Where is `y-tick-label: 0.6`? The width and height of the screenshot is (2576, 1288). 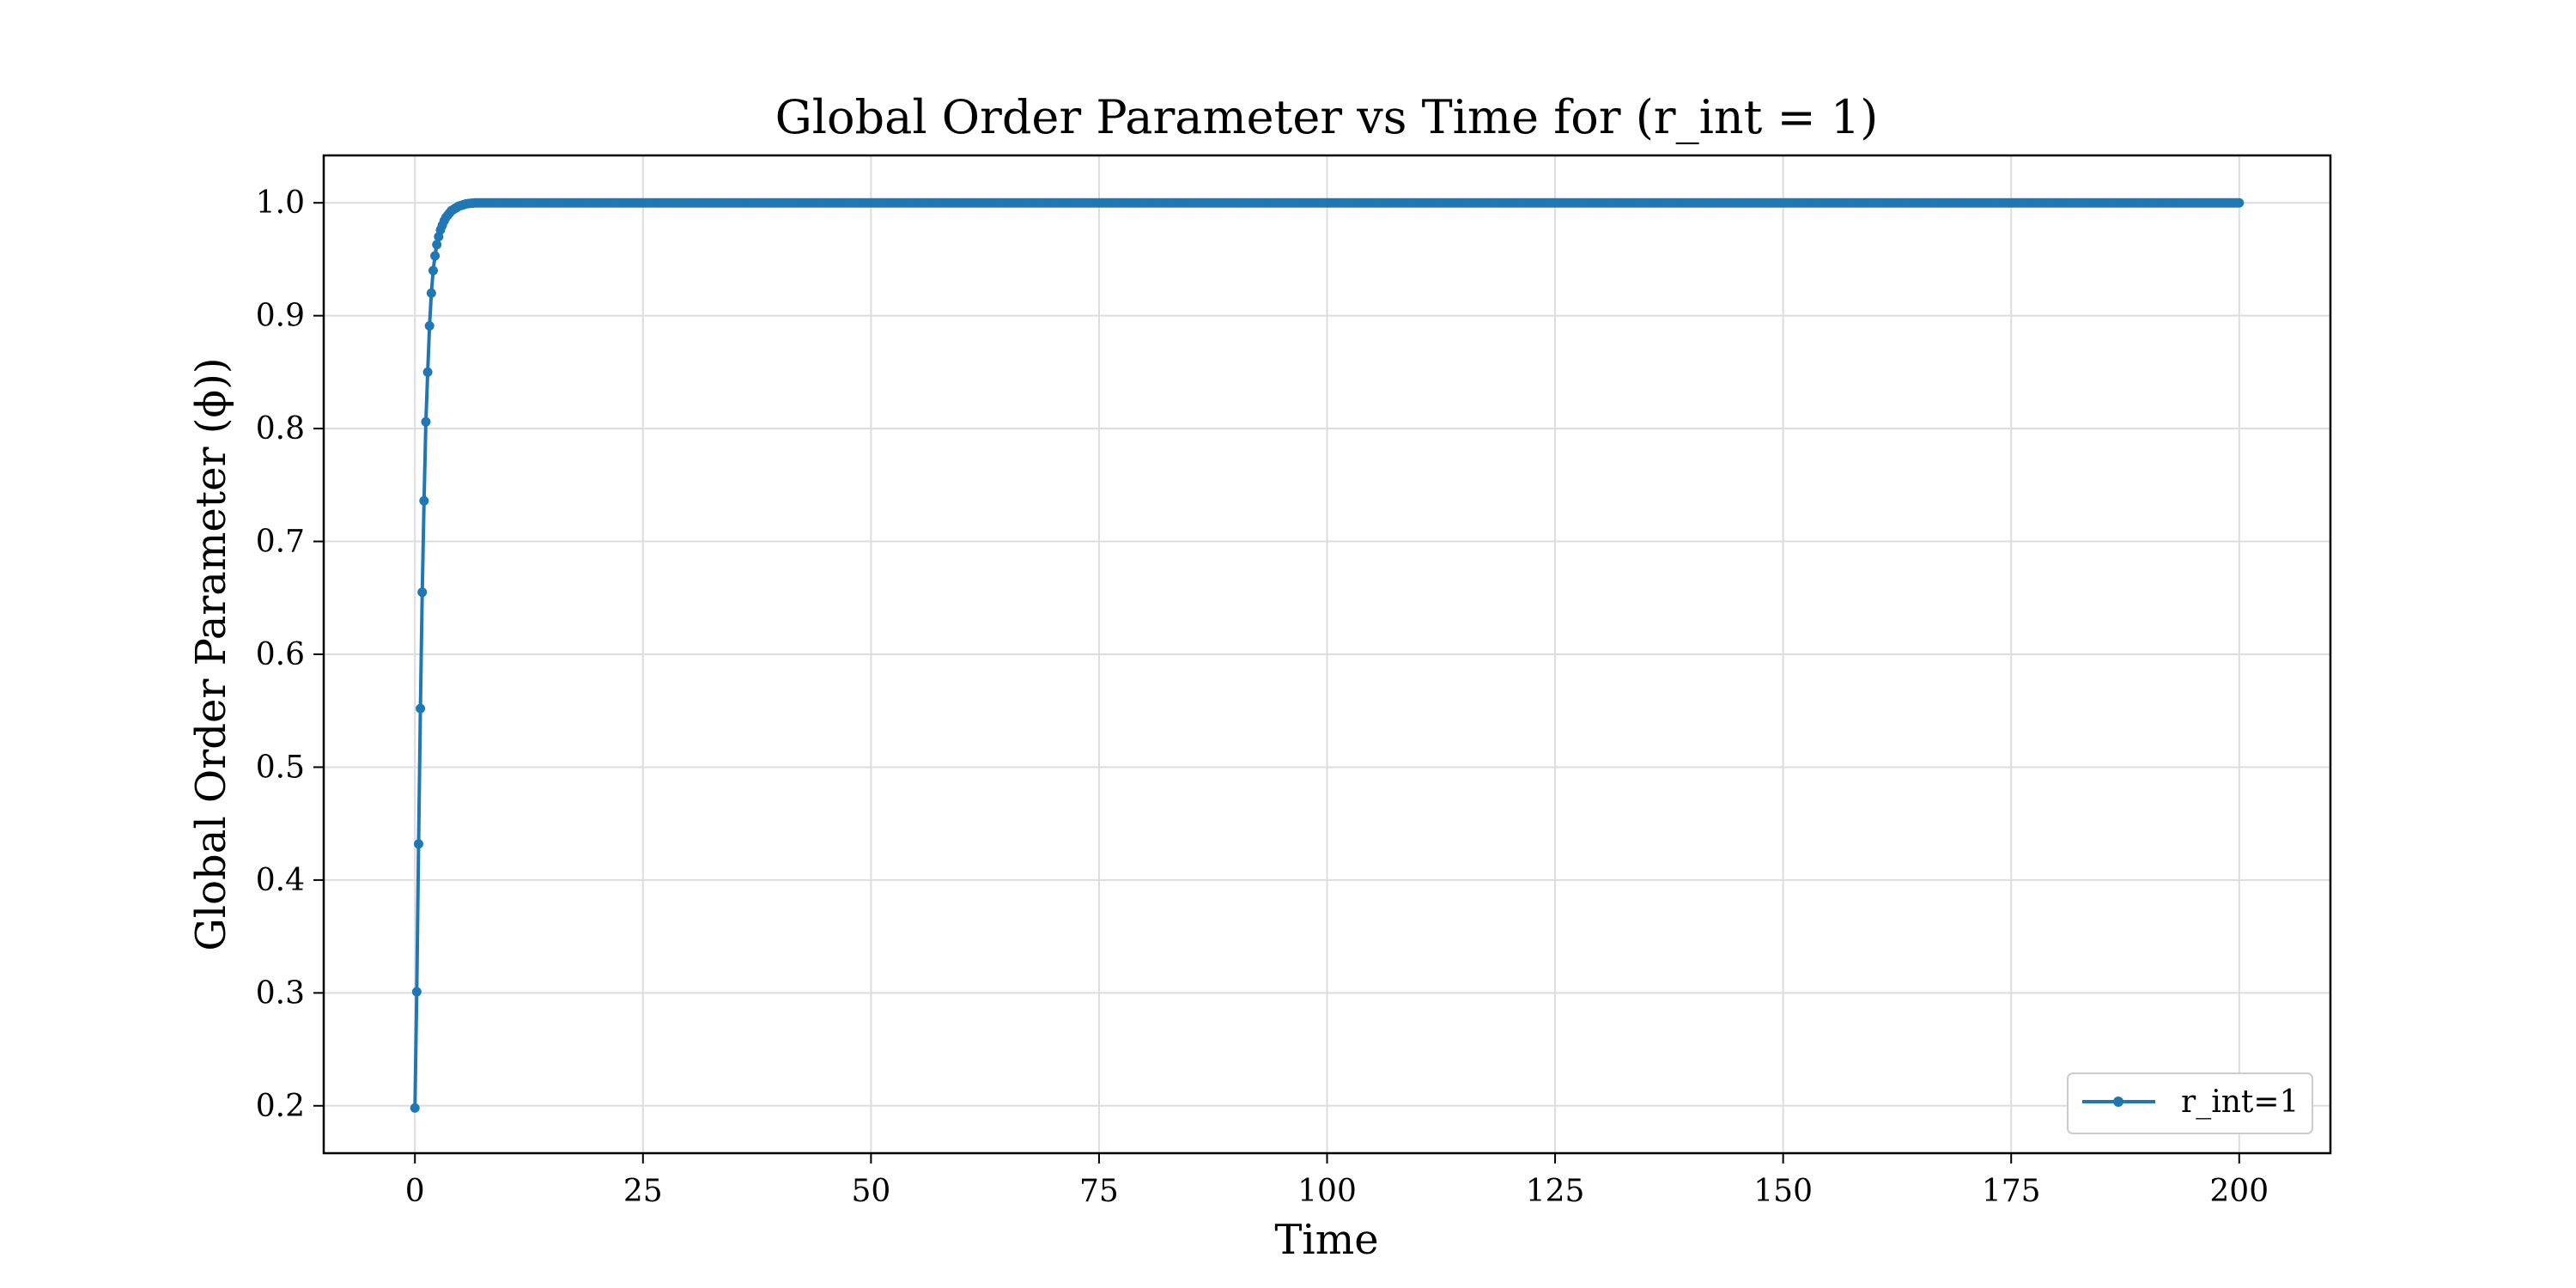
y-tick-label: 0.6 is located at coordinates (280, 654).